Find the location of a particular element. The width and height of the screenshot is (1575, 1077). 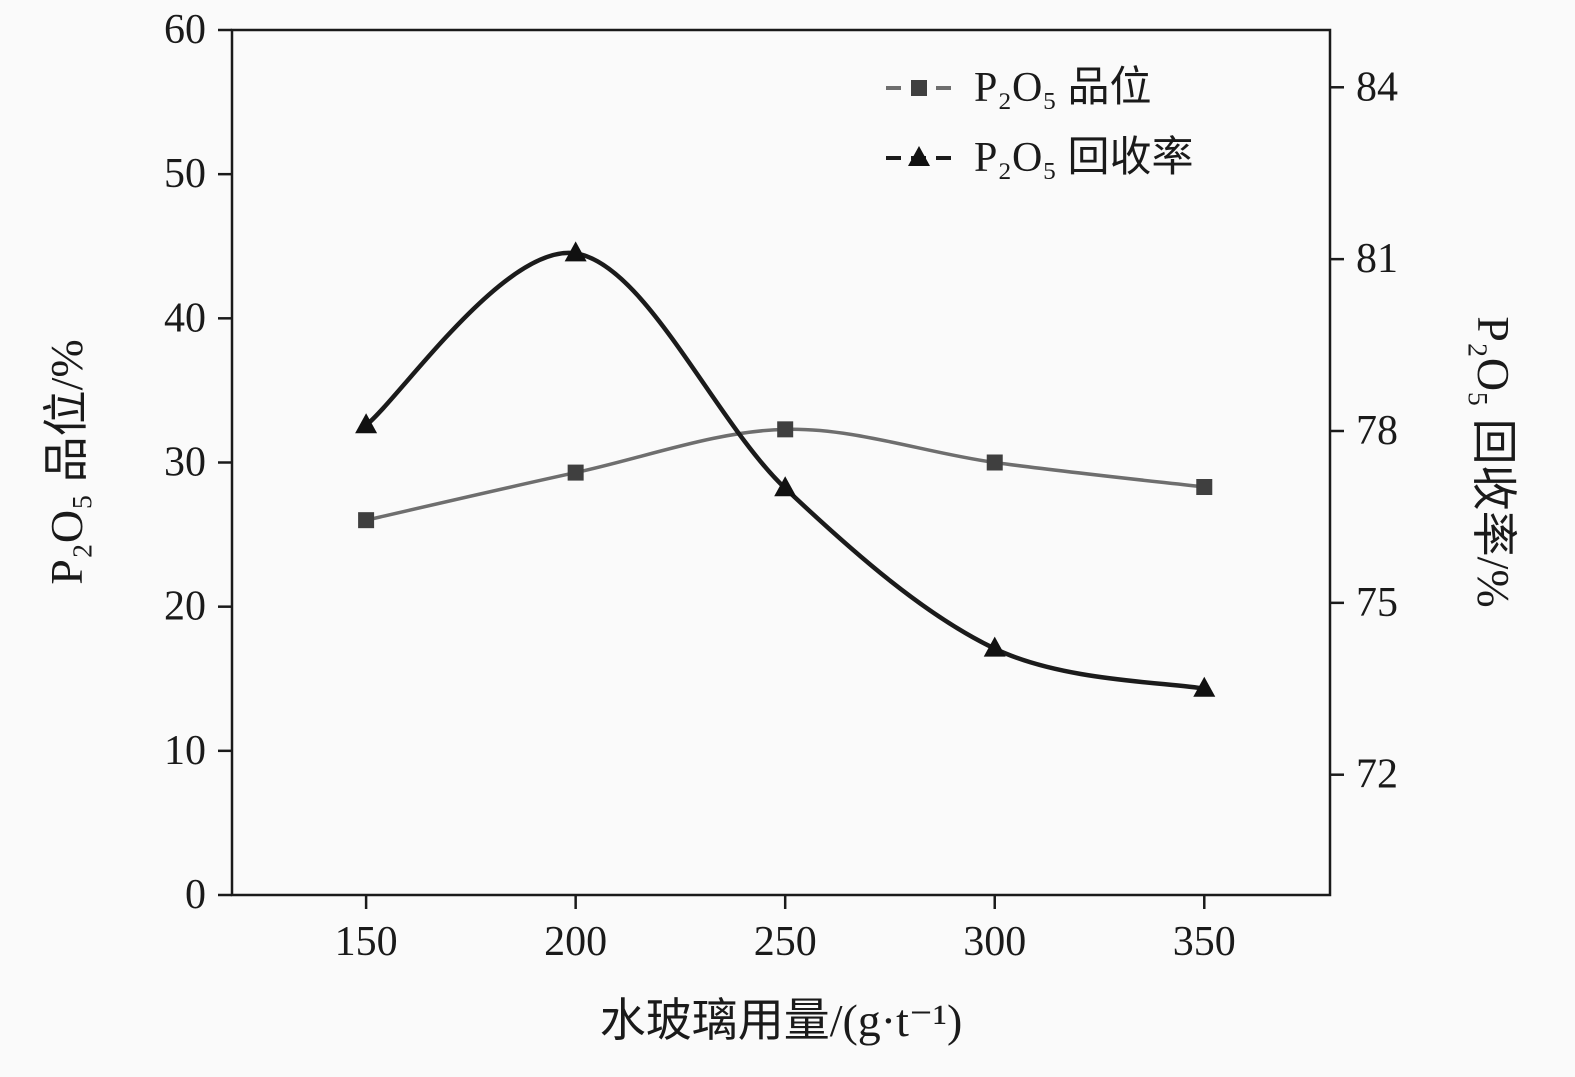

series-line is located at coordinates (785, 474).